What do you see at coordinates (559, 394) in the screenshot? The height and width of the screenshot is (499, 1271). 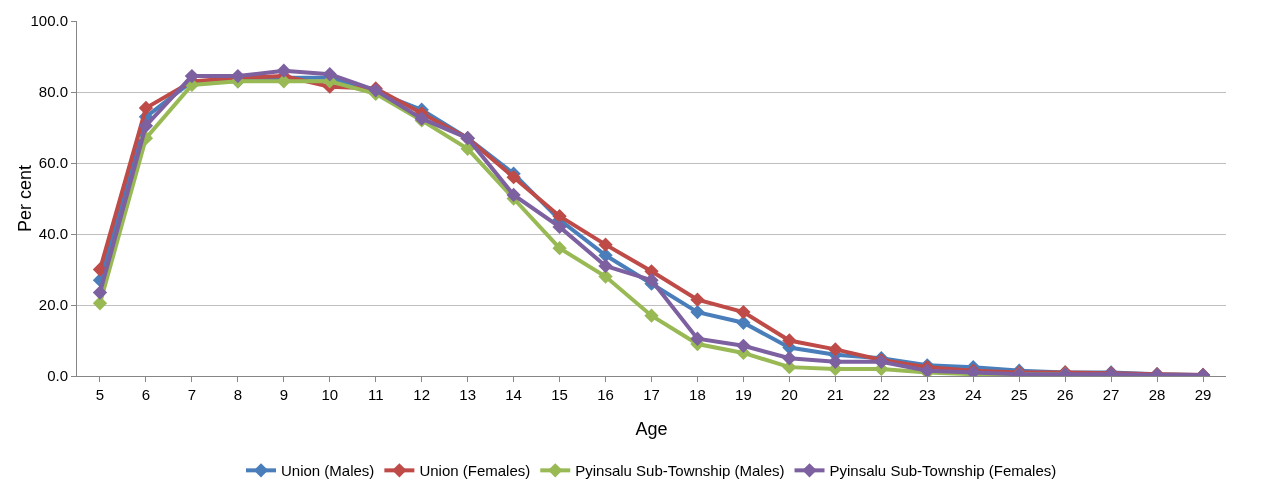 I see `x-tick-label: 15` at bounding box center [559, 394].